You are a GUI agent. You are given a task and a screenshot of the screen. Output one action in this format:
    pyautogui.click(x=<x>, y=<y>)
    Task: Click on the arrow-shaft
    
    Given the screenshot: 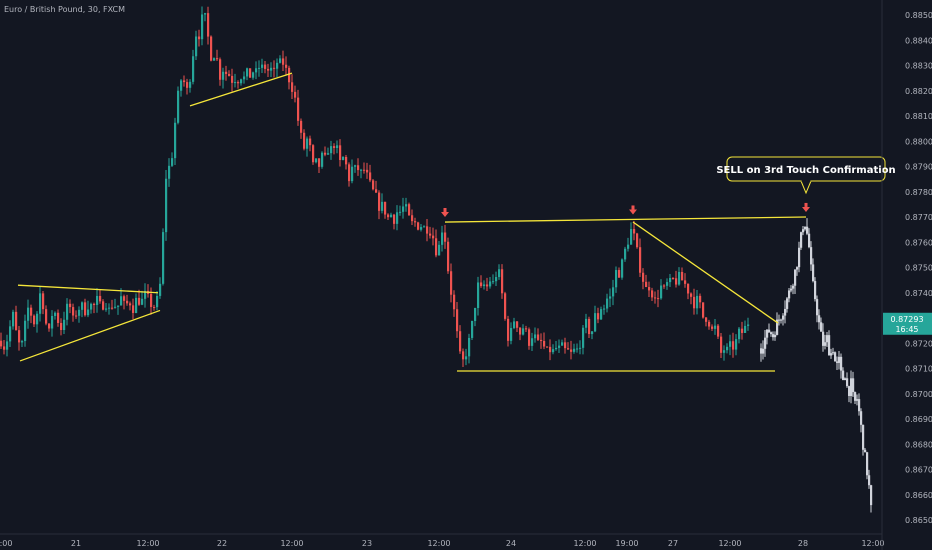 What is the action you would take?
    pyautogui.click(x=806, y=204)
    